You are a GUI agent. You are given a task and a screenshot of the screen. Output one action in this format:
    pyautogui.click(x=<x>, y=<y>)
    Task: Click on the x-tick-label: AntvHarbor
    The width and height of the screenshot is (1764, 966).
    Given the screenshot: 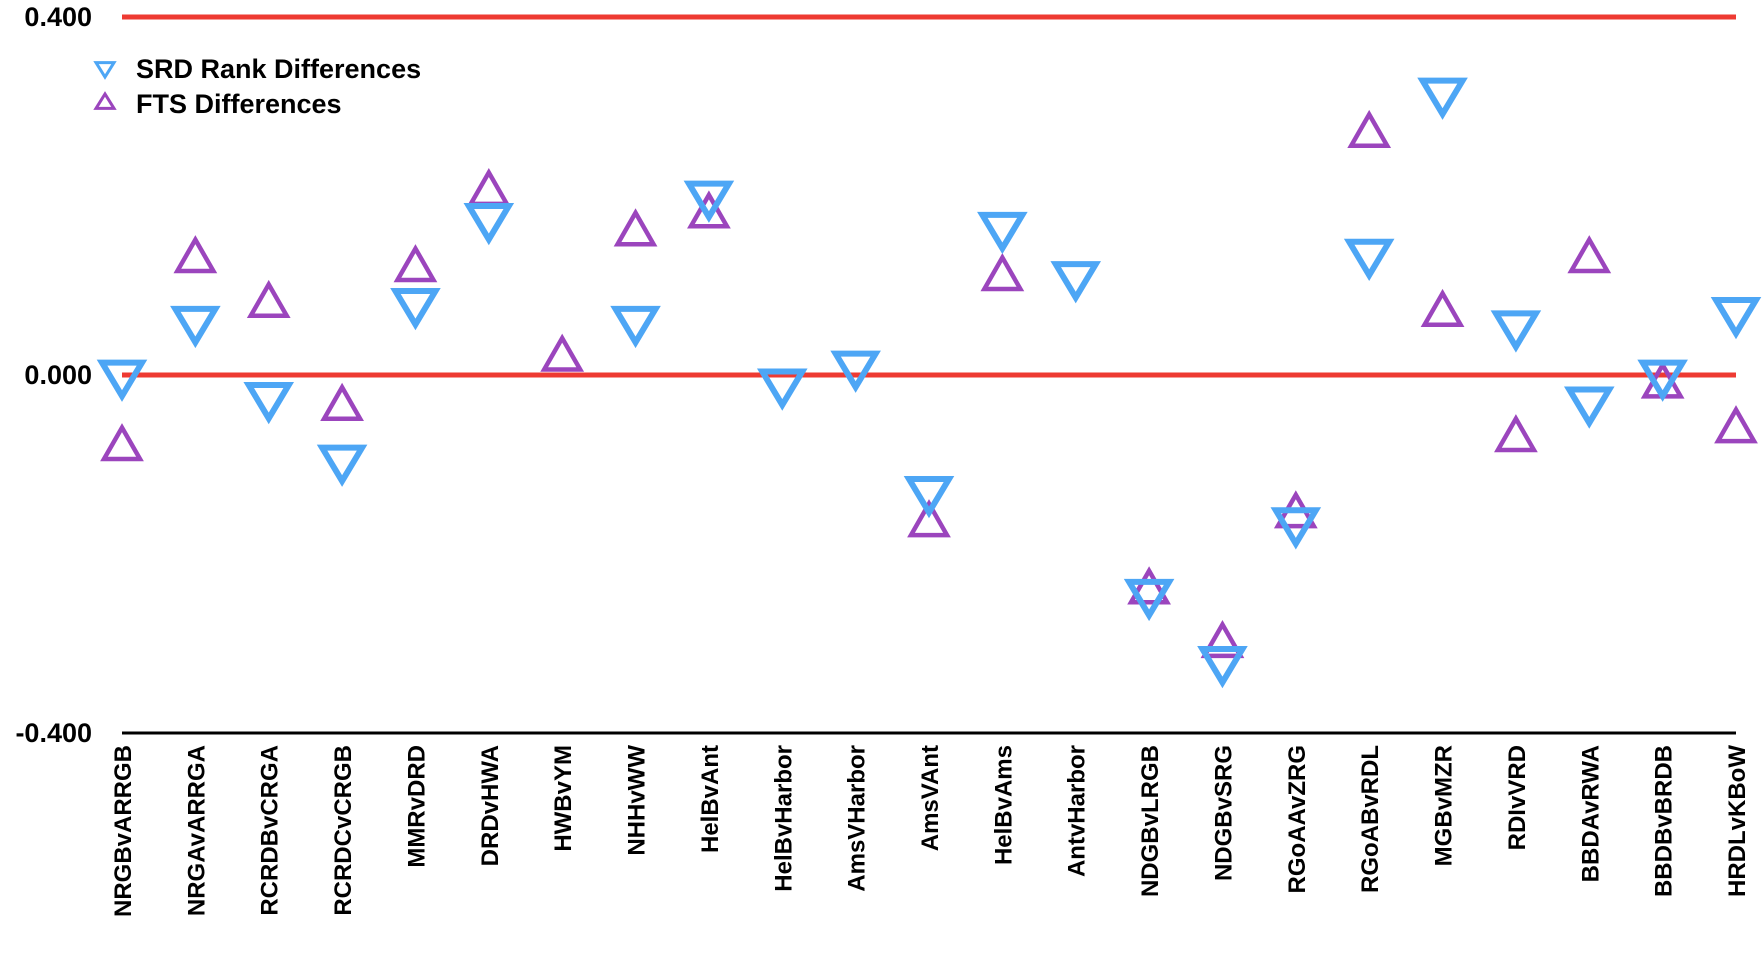 What is the action you would take?
    pyautogui.click(x=1077, y=811)
    